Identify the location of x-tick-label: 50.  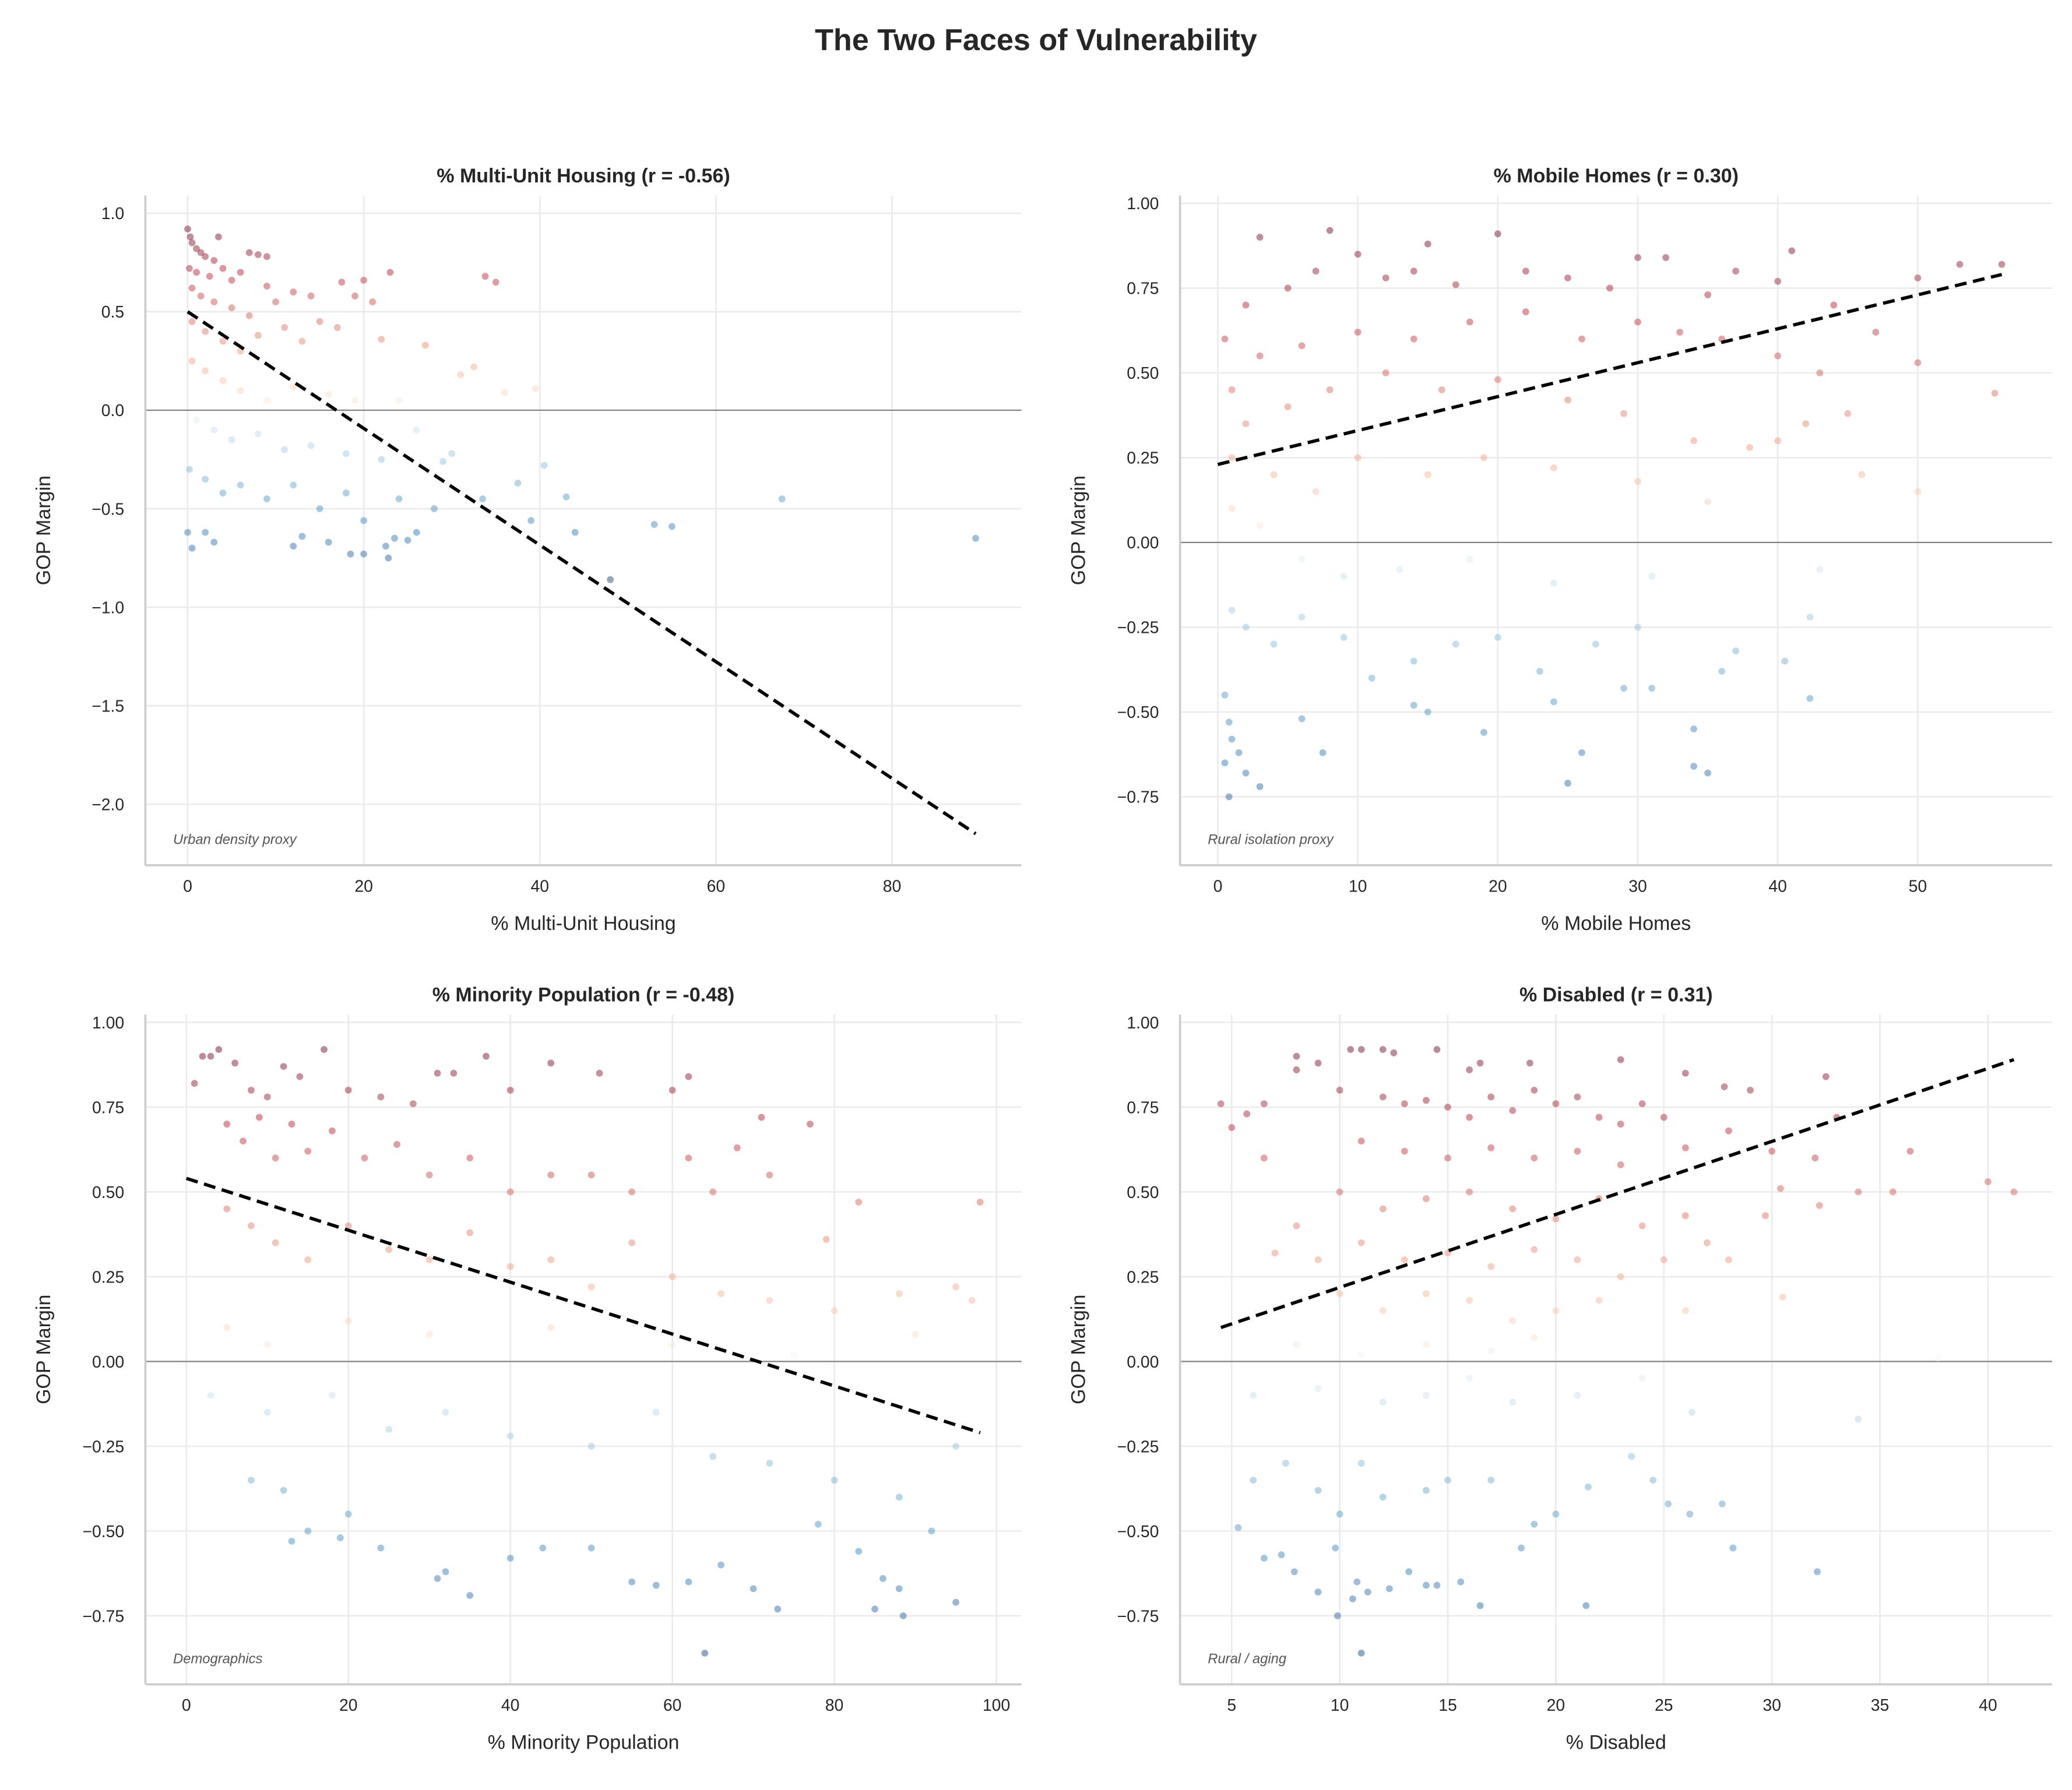
(1918, 886).